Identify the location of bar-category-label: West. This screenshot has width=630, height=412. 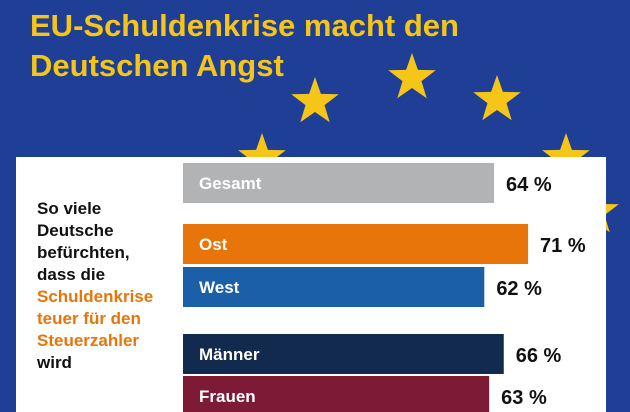
(219, 287).